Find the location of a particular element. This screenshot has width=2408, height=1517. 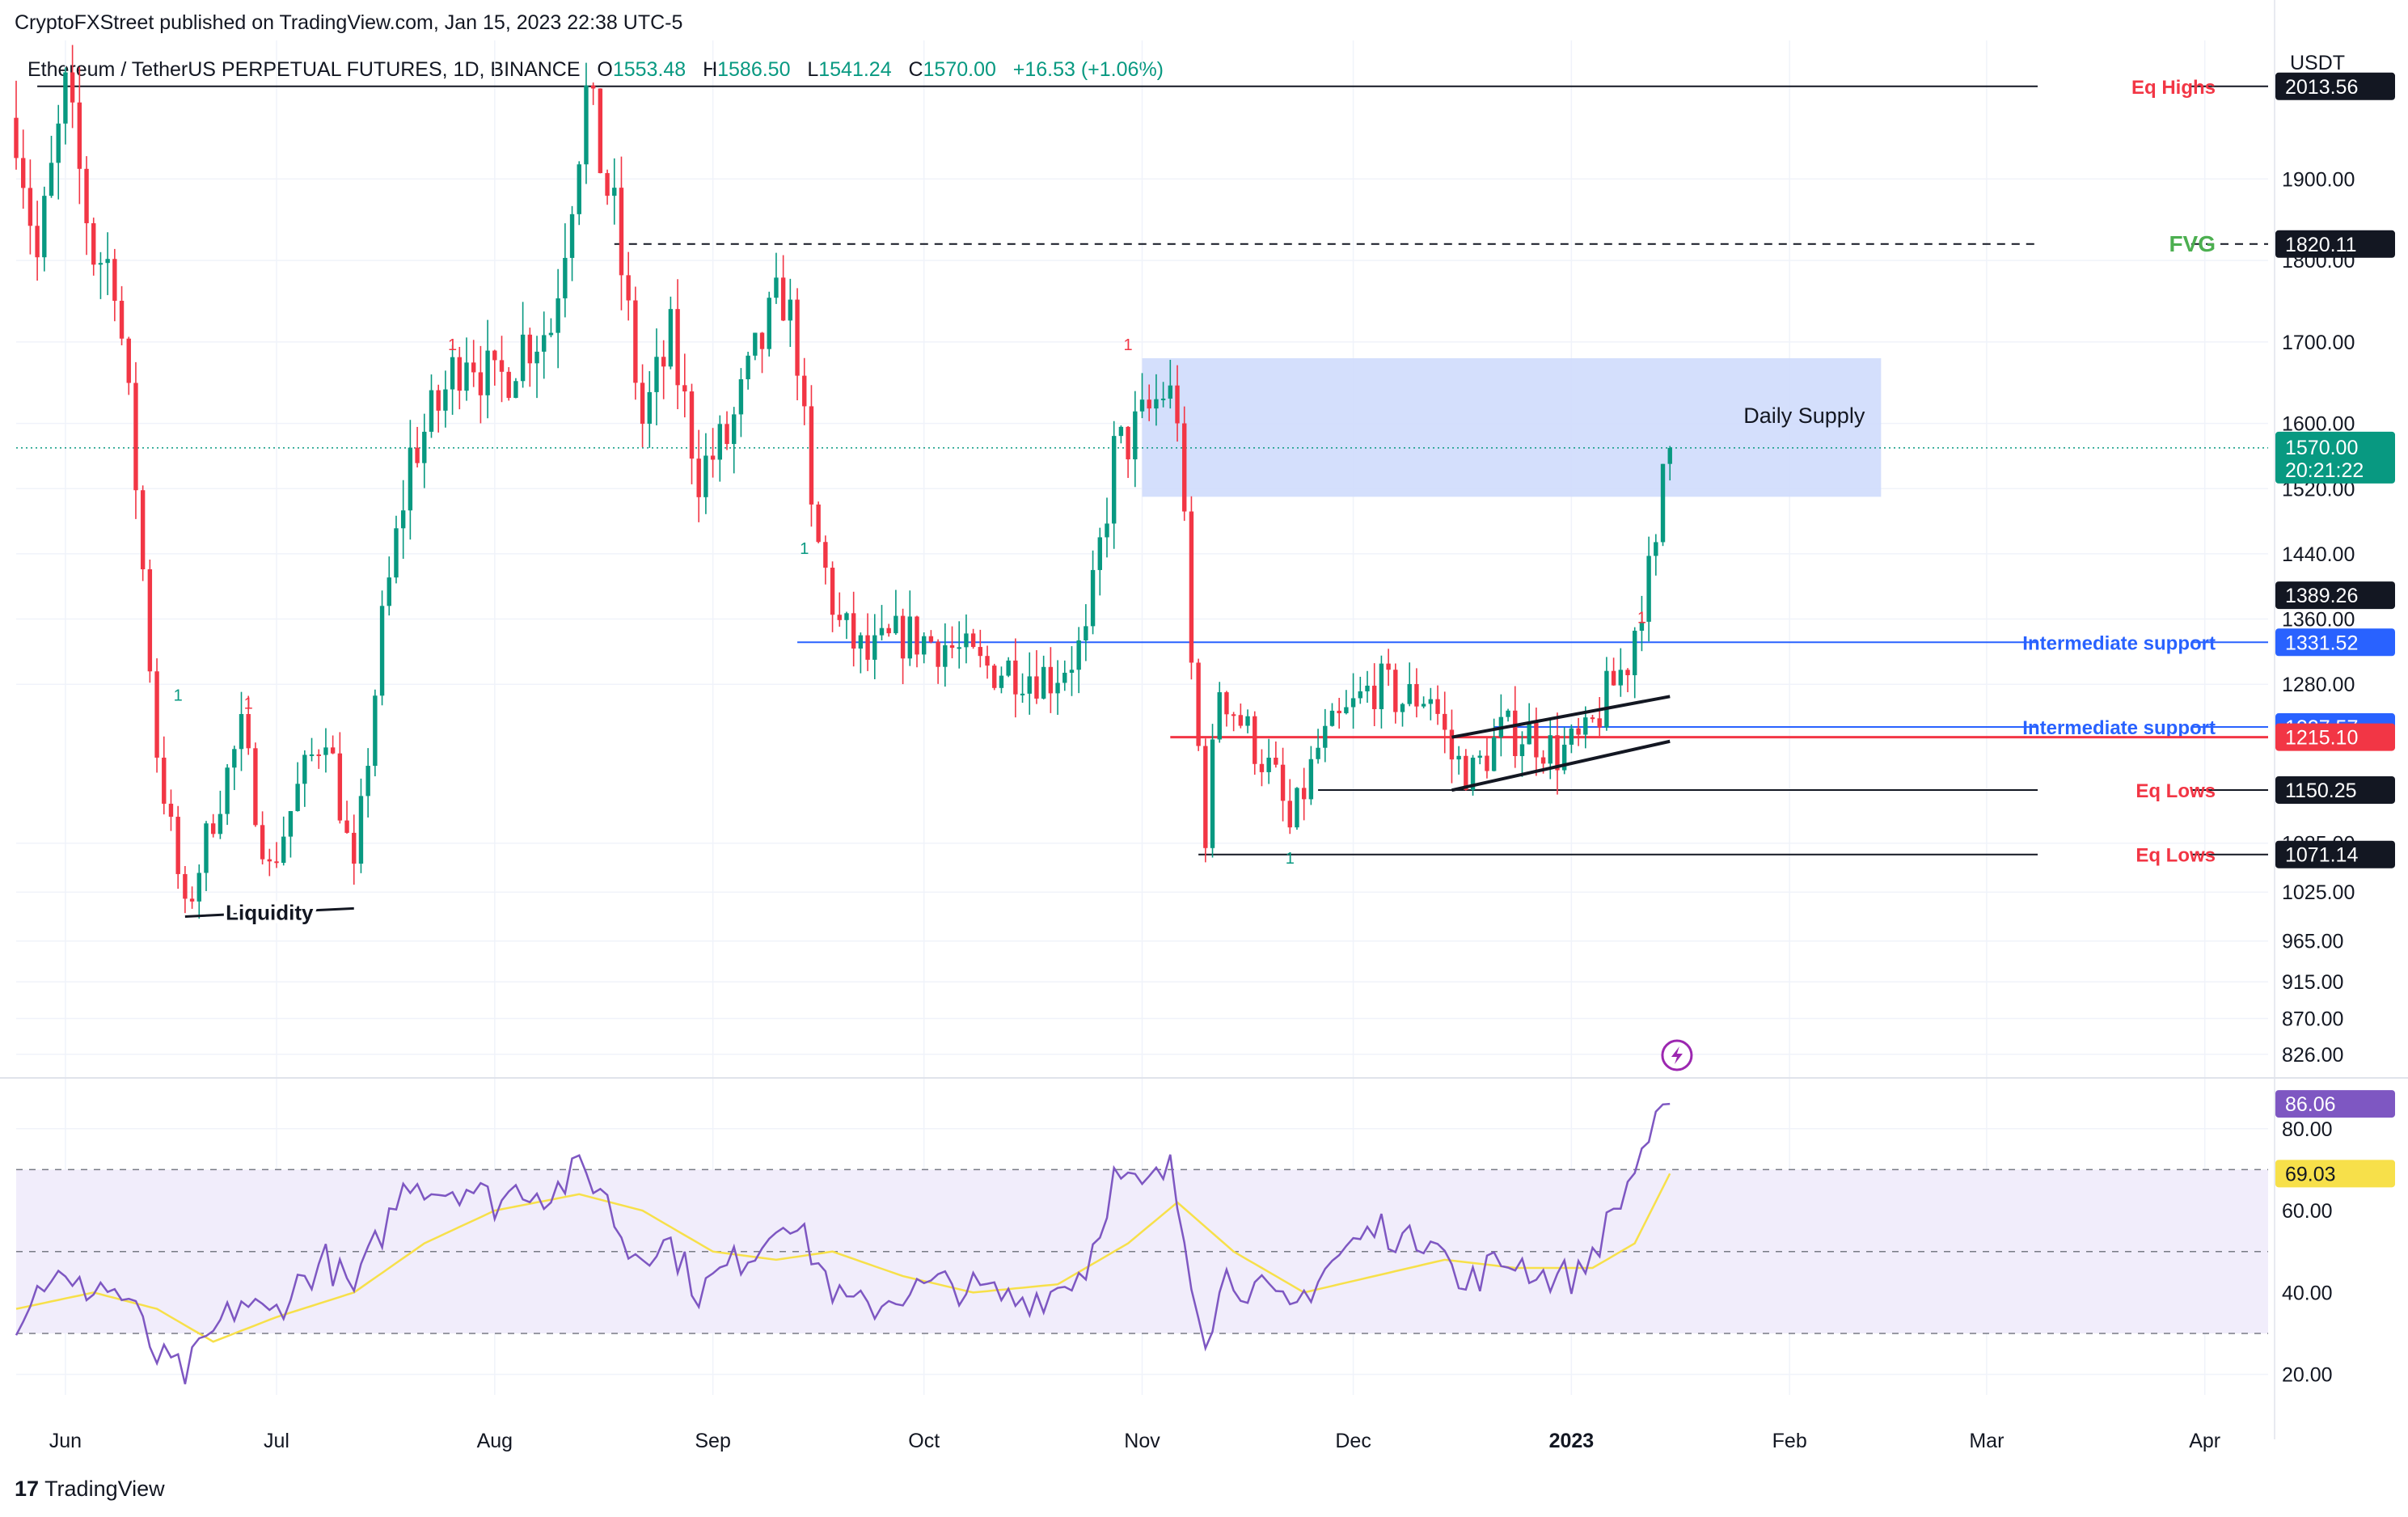

close-value: 1570.00 is located at coordinates (959, 69).